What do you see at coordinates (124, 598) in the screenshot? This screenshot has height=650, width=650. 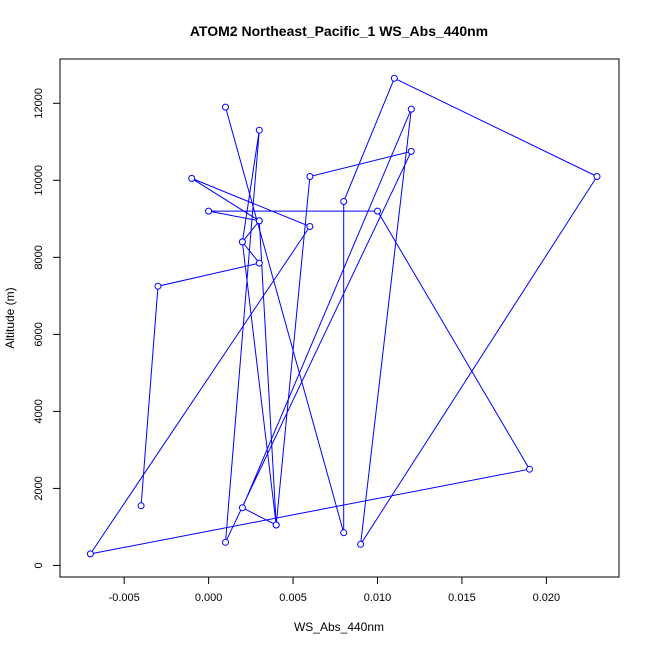 I see `x-tick-label: -0.005` at bounding box center [124, 598].